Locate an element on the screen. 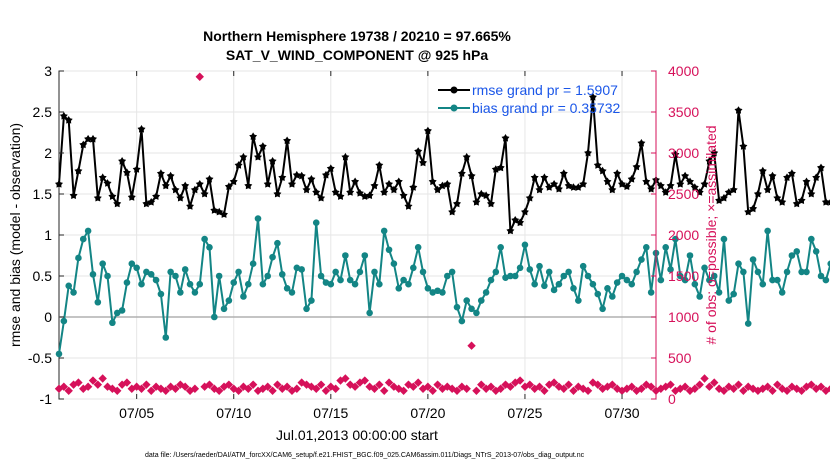 The image size is (830, 470). x-tick-label: 07/20 is located at coordinates (427, 413).